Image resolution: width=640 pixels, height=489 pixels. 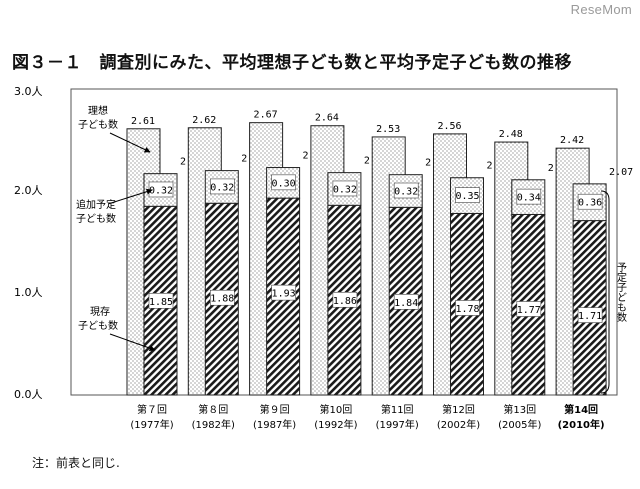 I want to click on x-label-round-3: 第10回, so click(x=336, y=409).